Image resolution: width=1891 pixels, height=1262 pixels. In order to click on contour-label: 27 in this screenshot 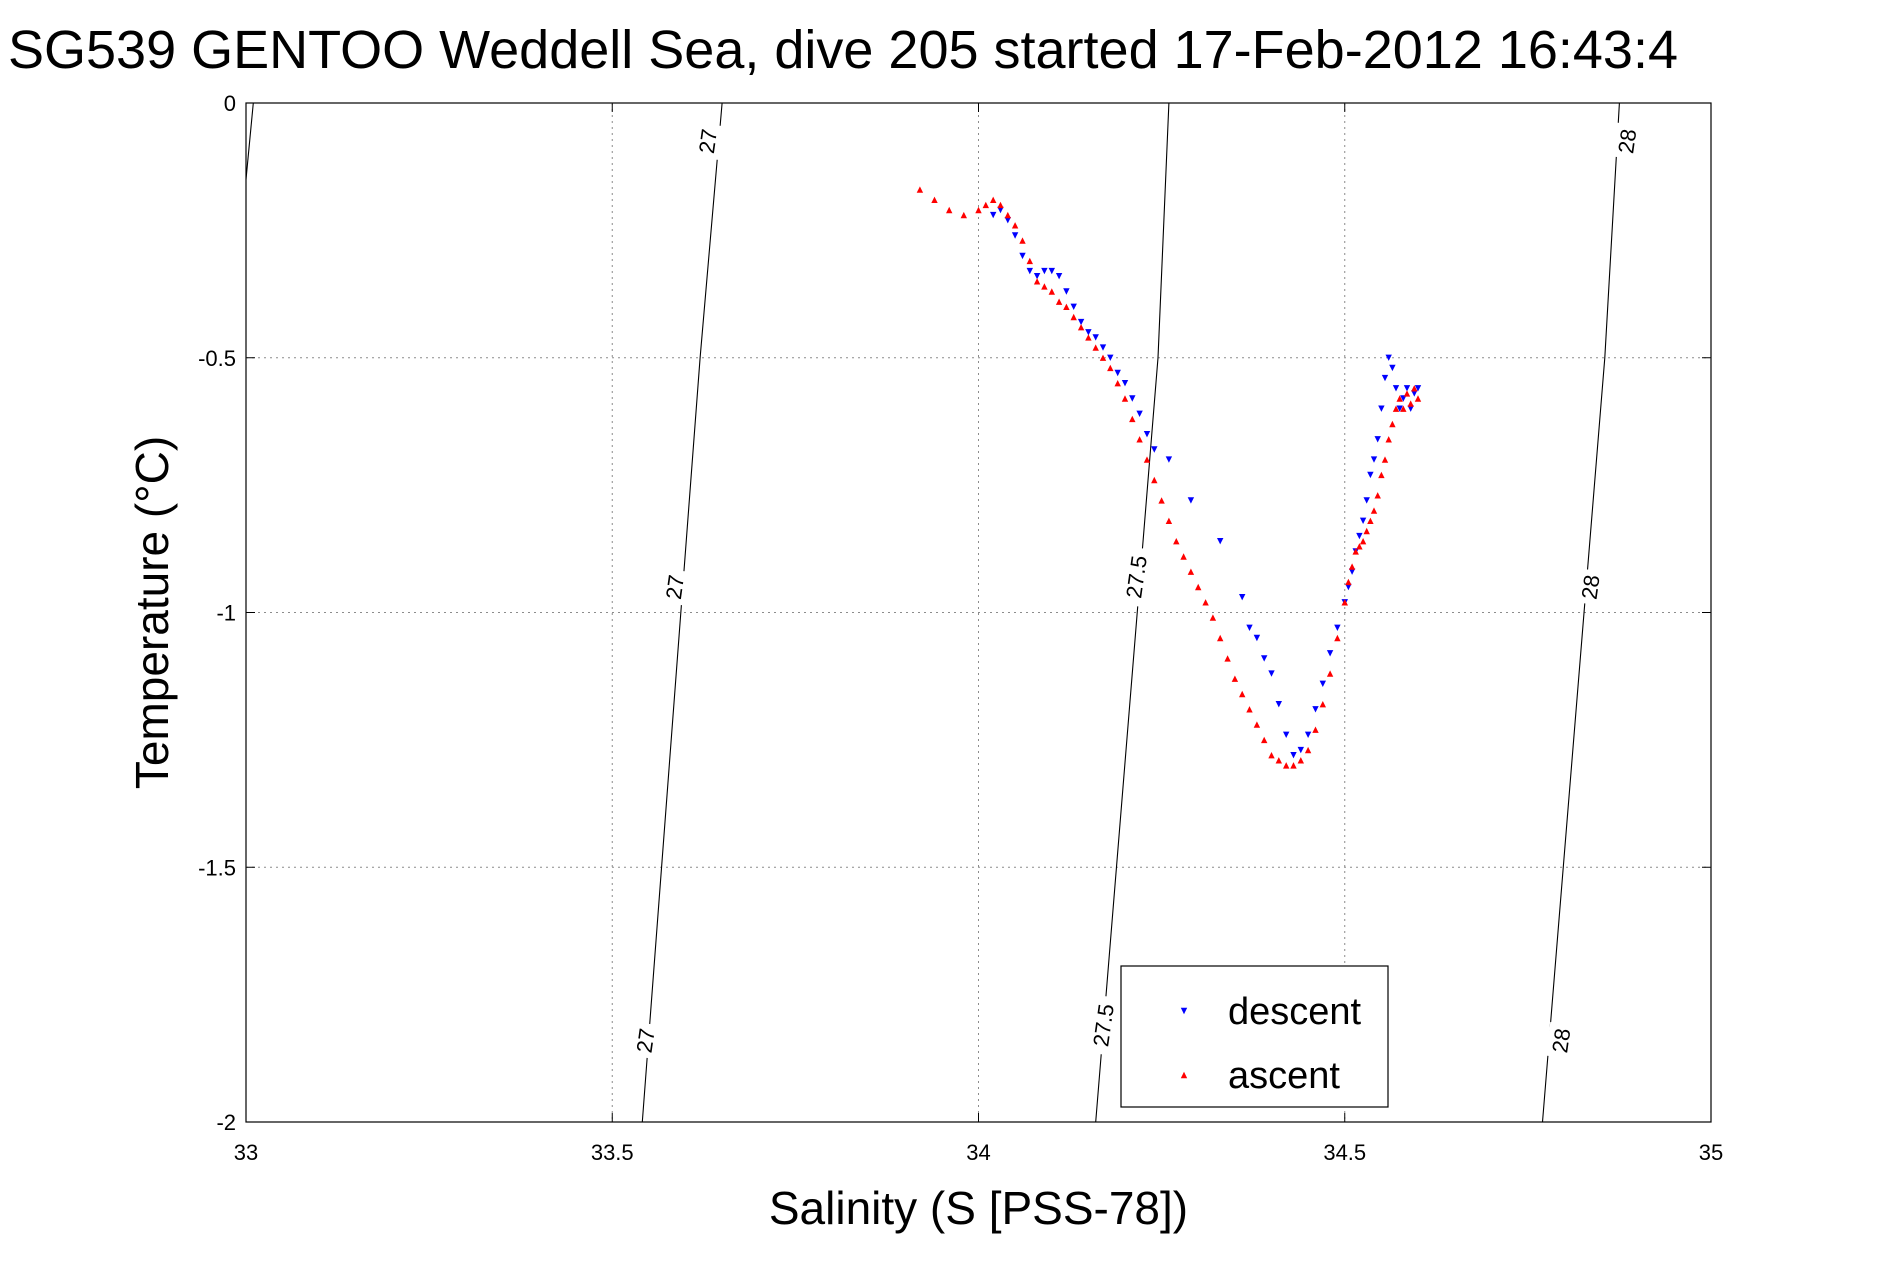, I will do `click(675, 587)`.